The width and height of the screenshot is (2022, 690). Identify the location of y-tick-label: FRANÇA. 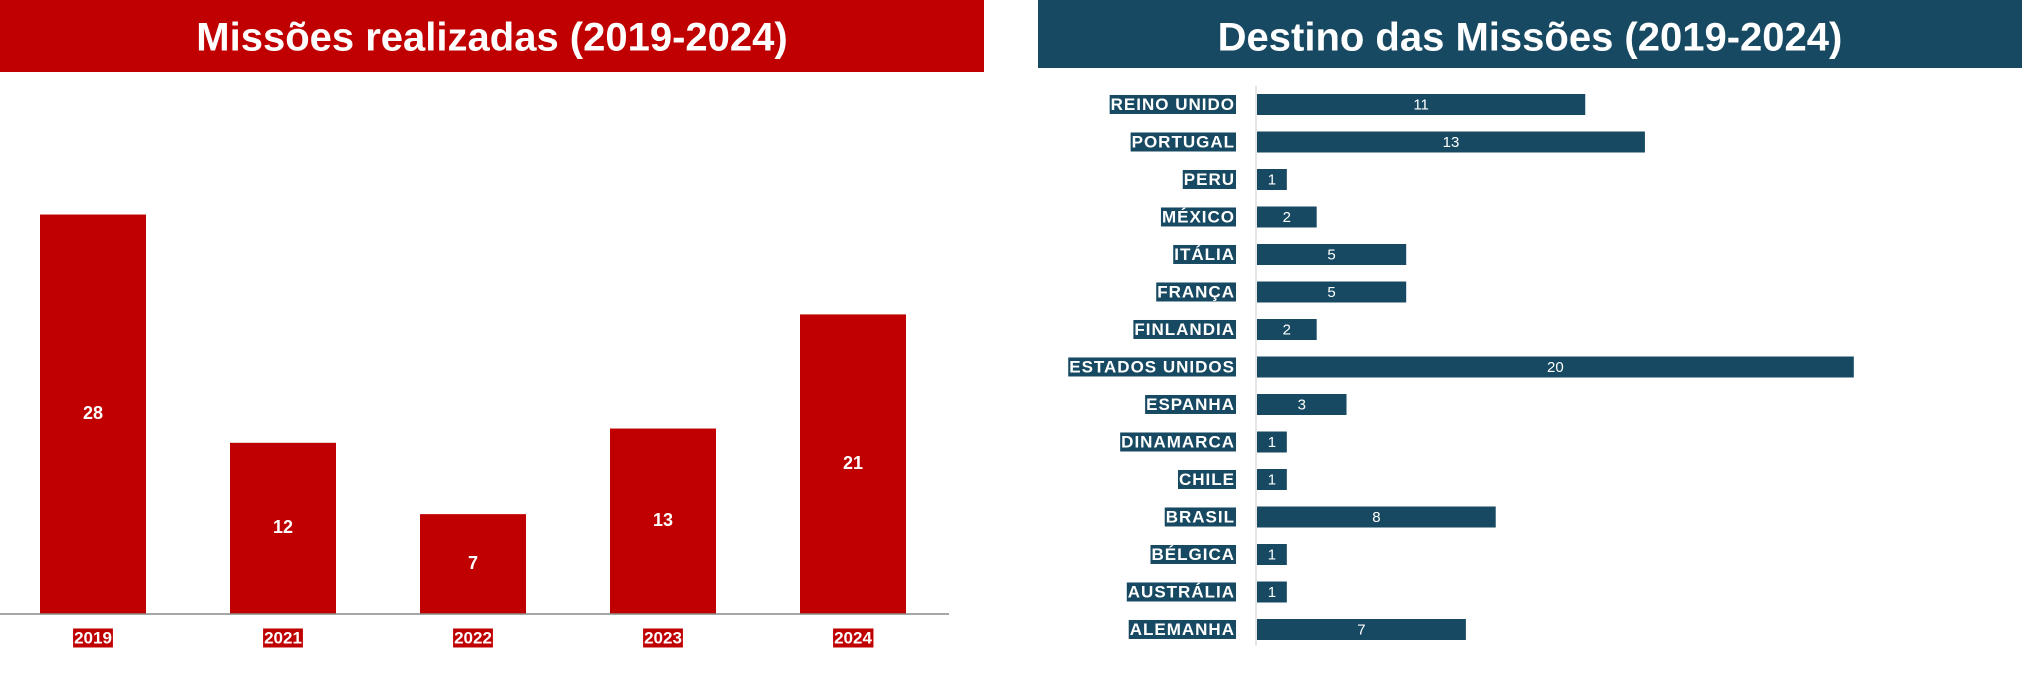
(1196, 291).